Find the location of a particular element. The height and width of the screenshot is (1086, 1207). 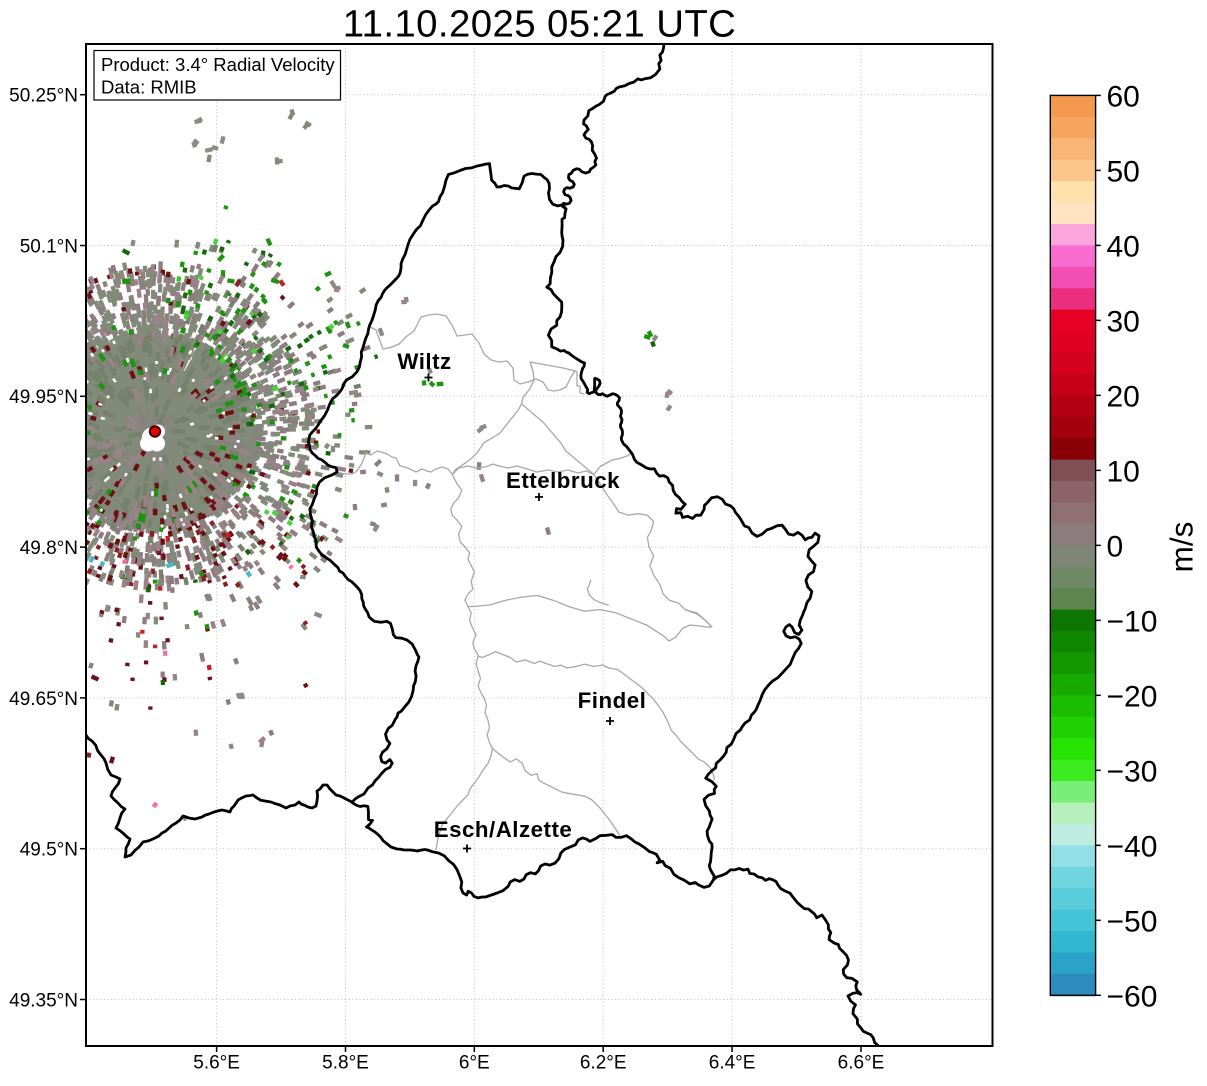

svg-text: Esch/Alzette is located at coordinates (503, 829).